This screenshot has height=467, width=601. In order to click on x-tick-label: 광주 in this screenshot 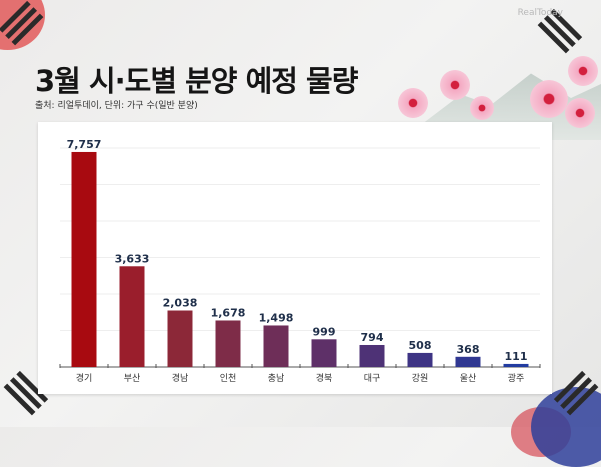, I will do `click(516, 378)`.